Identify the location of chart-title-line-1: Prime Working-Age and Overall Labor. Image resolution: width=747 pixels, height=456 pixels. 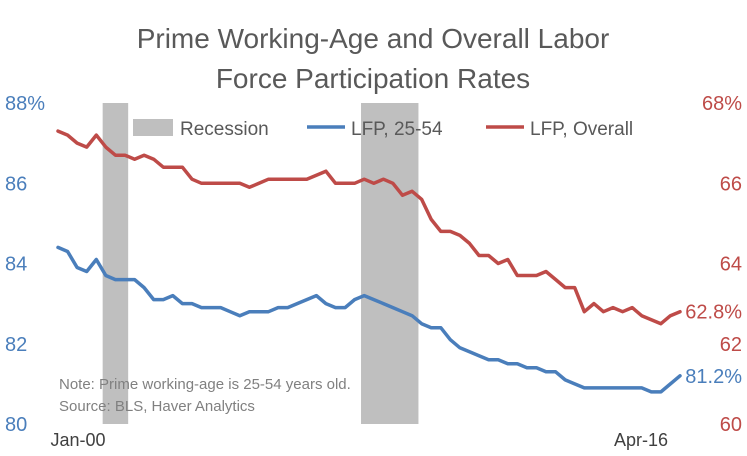
(373, 38).